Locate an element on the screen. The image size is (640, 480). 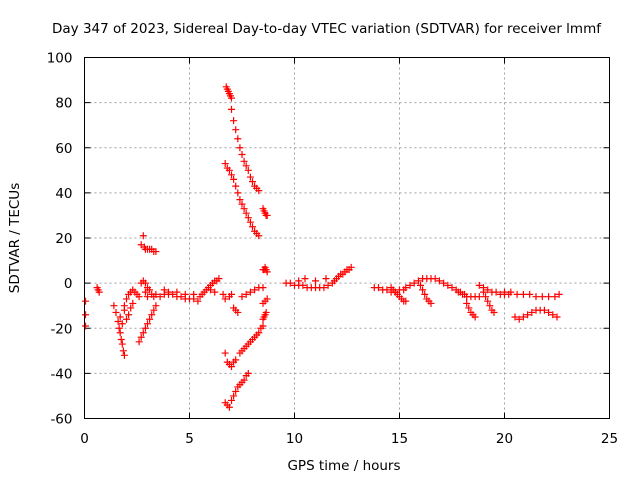
y-tick-label: 0 is located at coordinates (68, 284).